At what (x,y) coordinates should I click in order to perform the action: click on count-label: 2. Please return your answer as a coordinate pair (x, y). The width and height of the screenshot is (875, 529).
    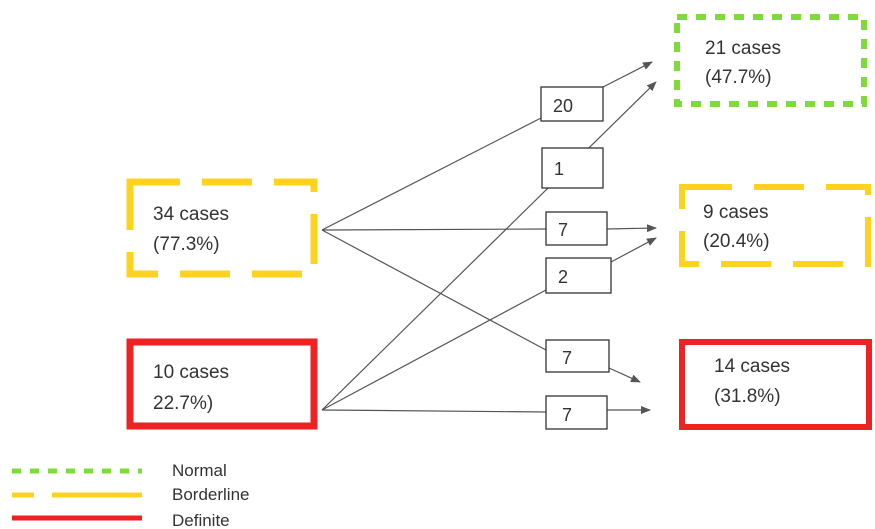
    Looking at the image, I should click on (563, 277).